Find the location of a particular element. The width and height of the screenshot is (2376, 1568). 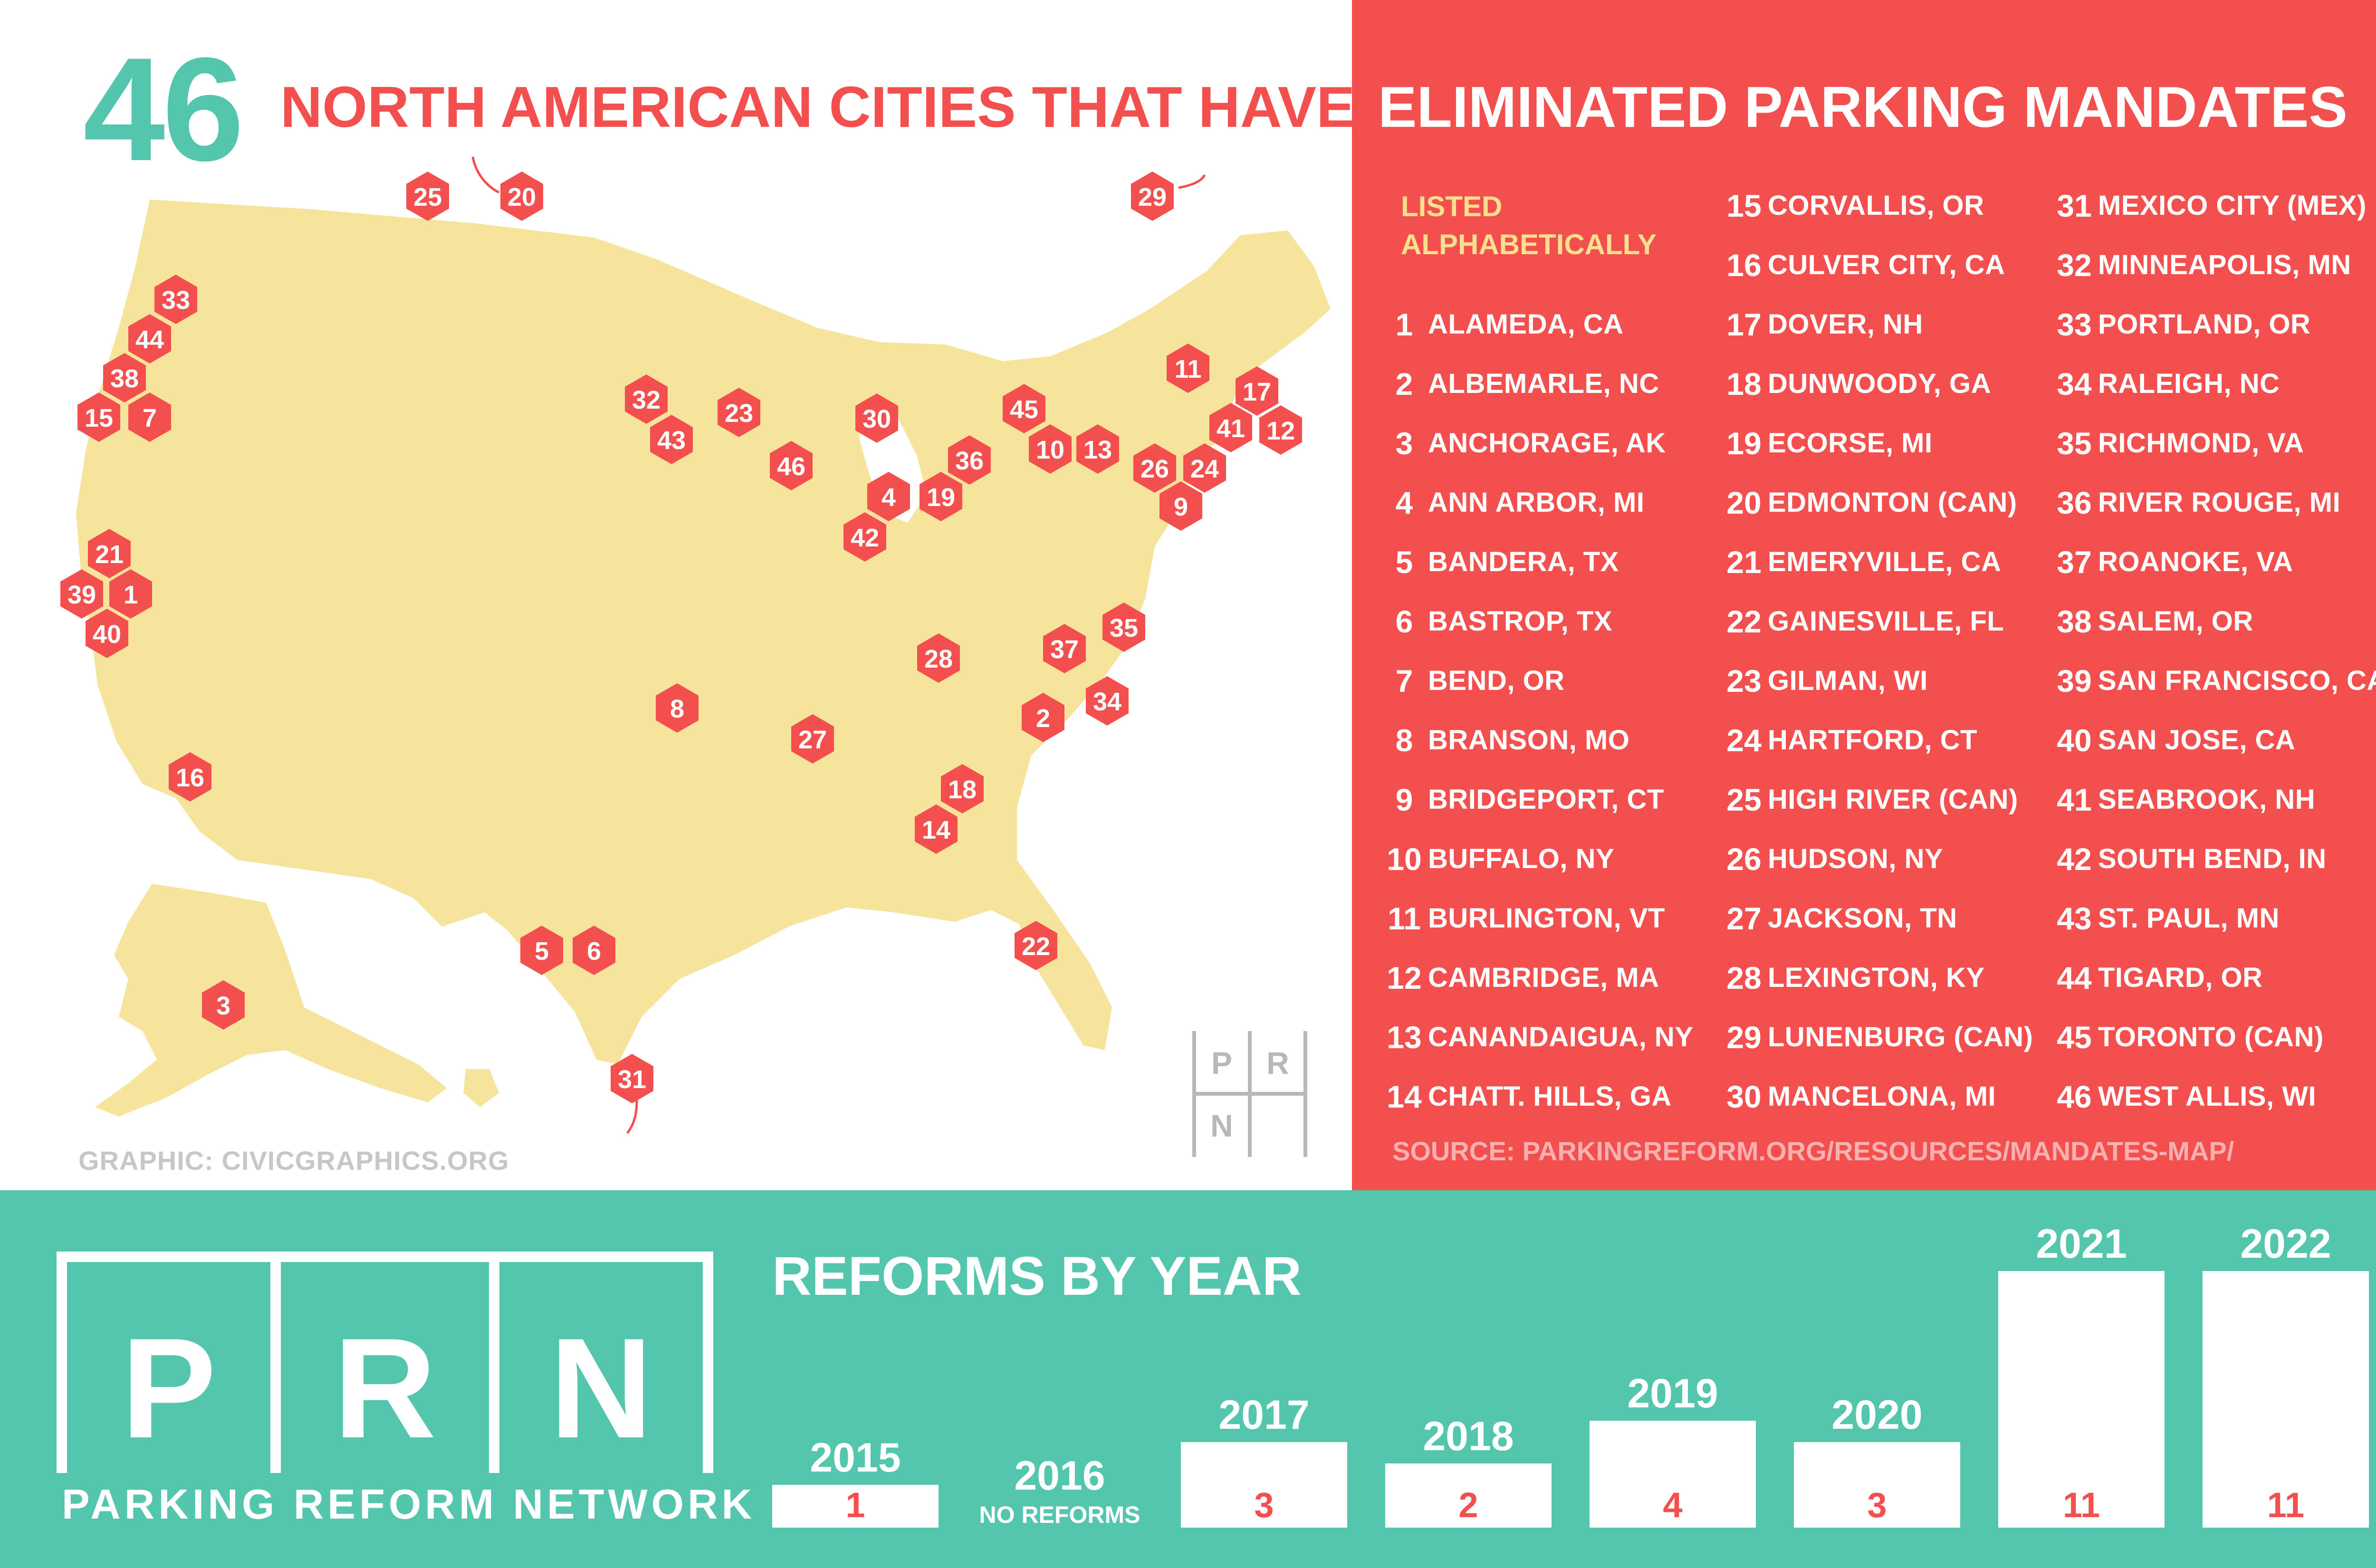

city-name: MINNEAPOLIS, MN is located at coordinates (2224, 265).